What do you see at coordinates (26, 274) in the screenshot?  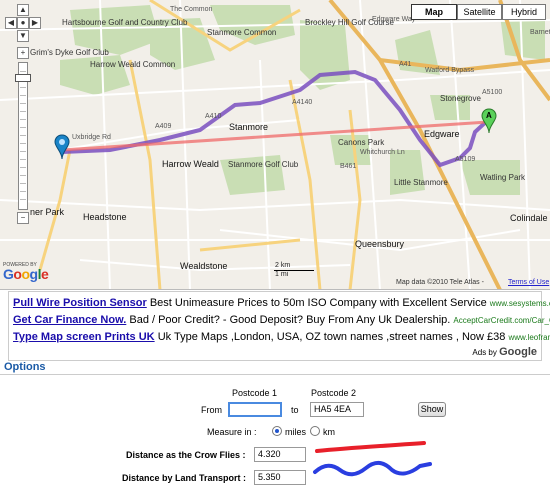 I see `google-logo: Google` at bounding box center [26, 274].